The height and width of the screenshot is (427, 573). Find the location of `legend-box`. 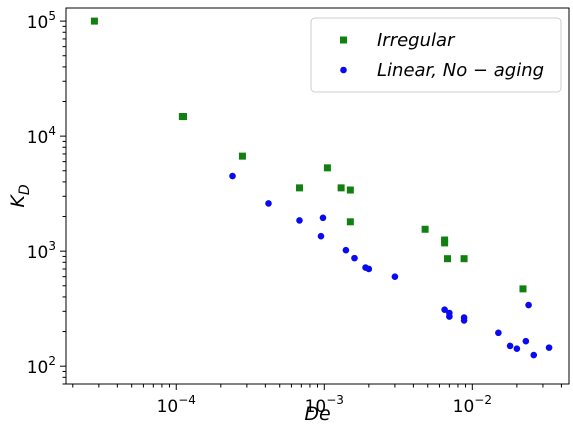

legend-box is located at coordinates (436, 55).